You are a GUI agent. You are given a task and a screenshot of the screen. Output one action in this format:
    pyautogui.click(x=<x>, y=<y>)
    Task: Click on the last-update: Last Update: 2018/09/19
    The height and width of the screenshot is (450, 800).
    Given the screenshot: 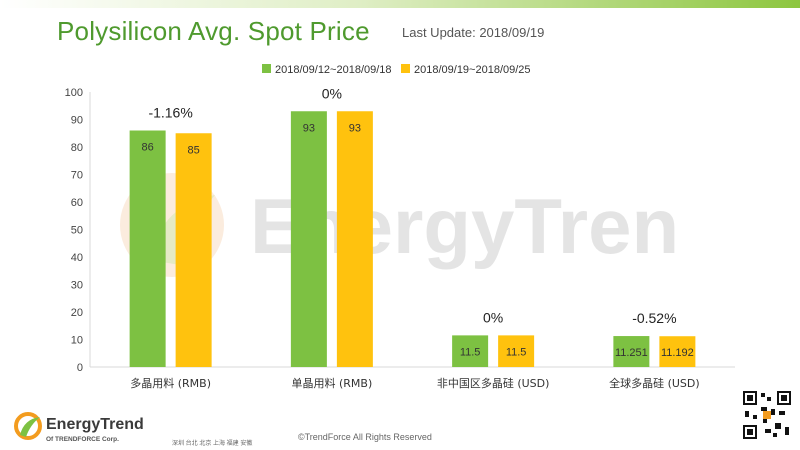 What is the action you would take?
    pyautogui.click(x=473, y=32)
    